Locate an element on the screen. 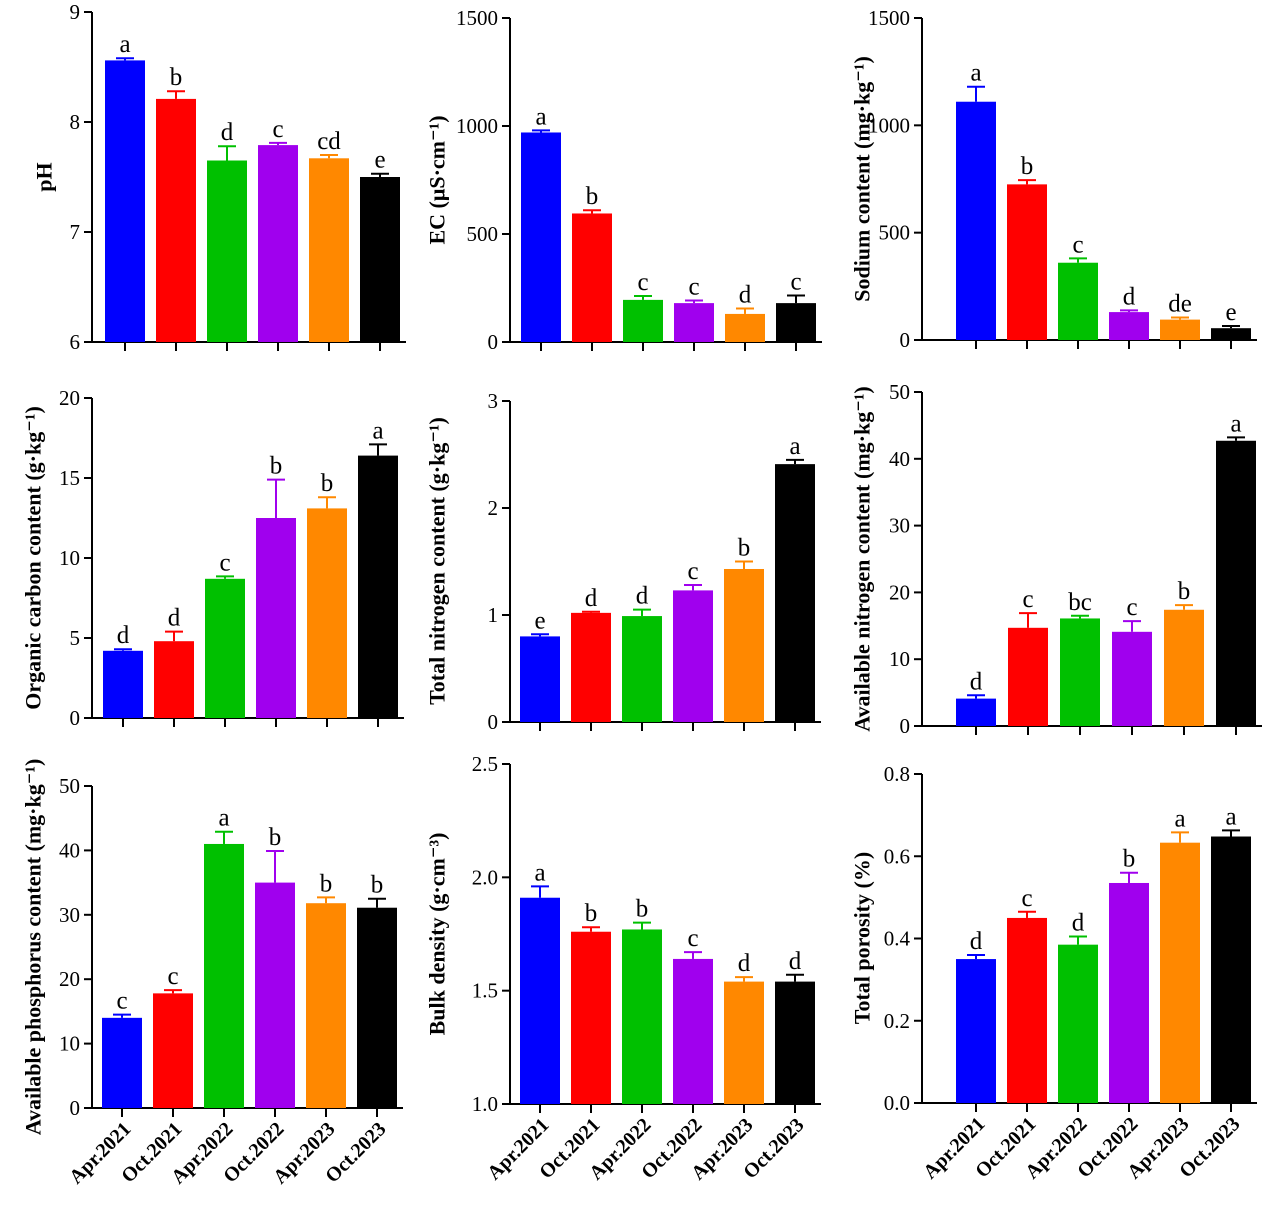 The height and width of the screenshot is (1215, 1280). y-tick-label: 0.6 is located at coordinates (897, 856).